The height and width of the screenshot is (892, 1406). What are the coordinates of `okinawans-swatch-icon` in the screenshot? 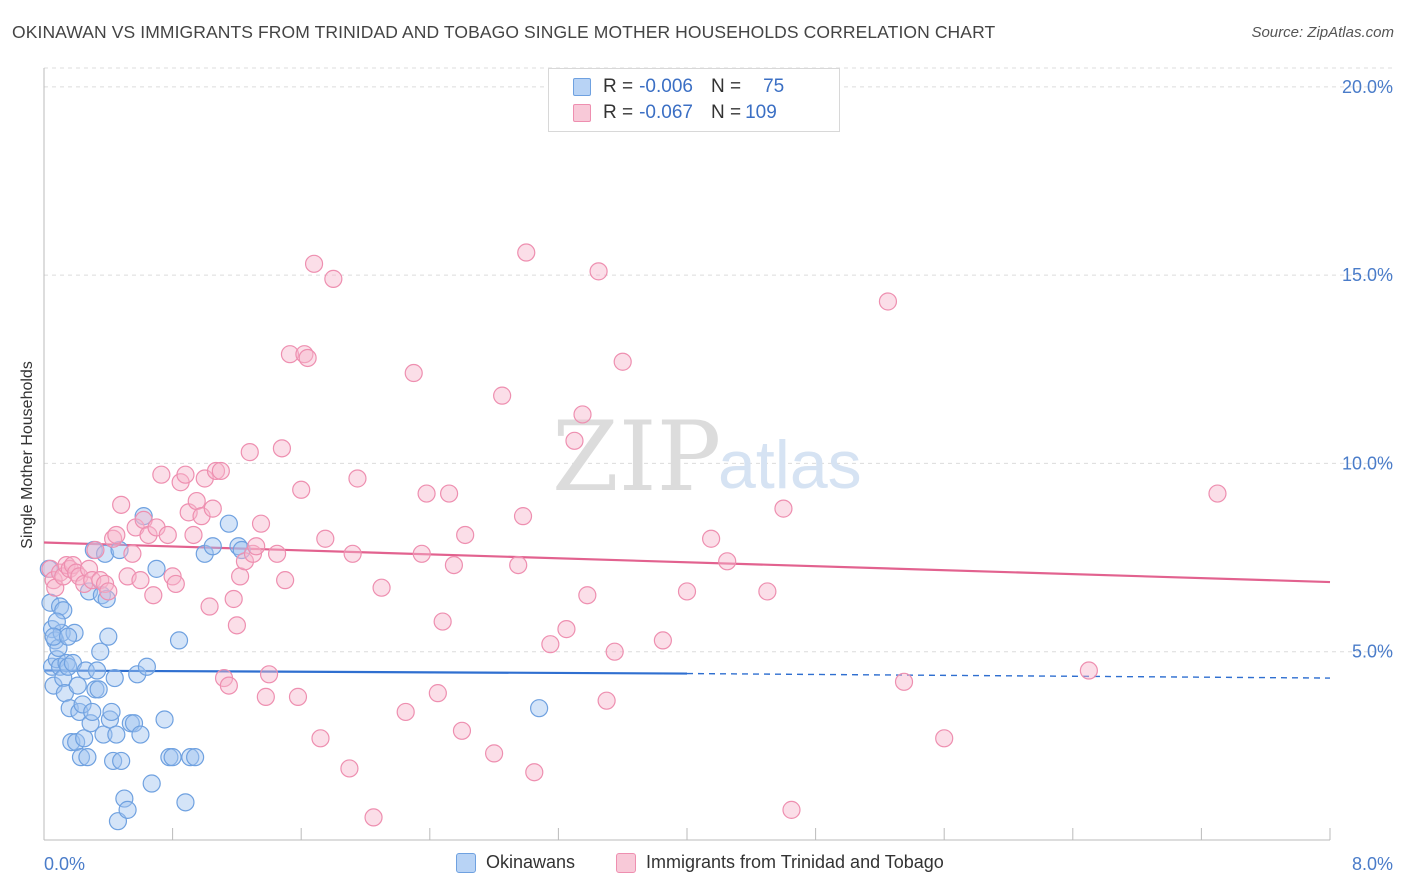 It's located at (582, 87).